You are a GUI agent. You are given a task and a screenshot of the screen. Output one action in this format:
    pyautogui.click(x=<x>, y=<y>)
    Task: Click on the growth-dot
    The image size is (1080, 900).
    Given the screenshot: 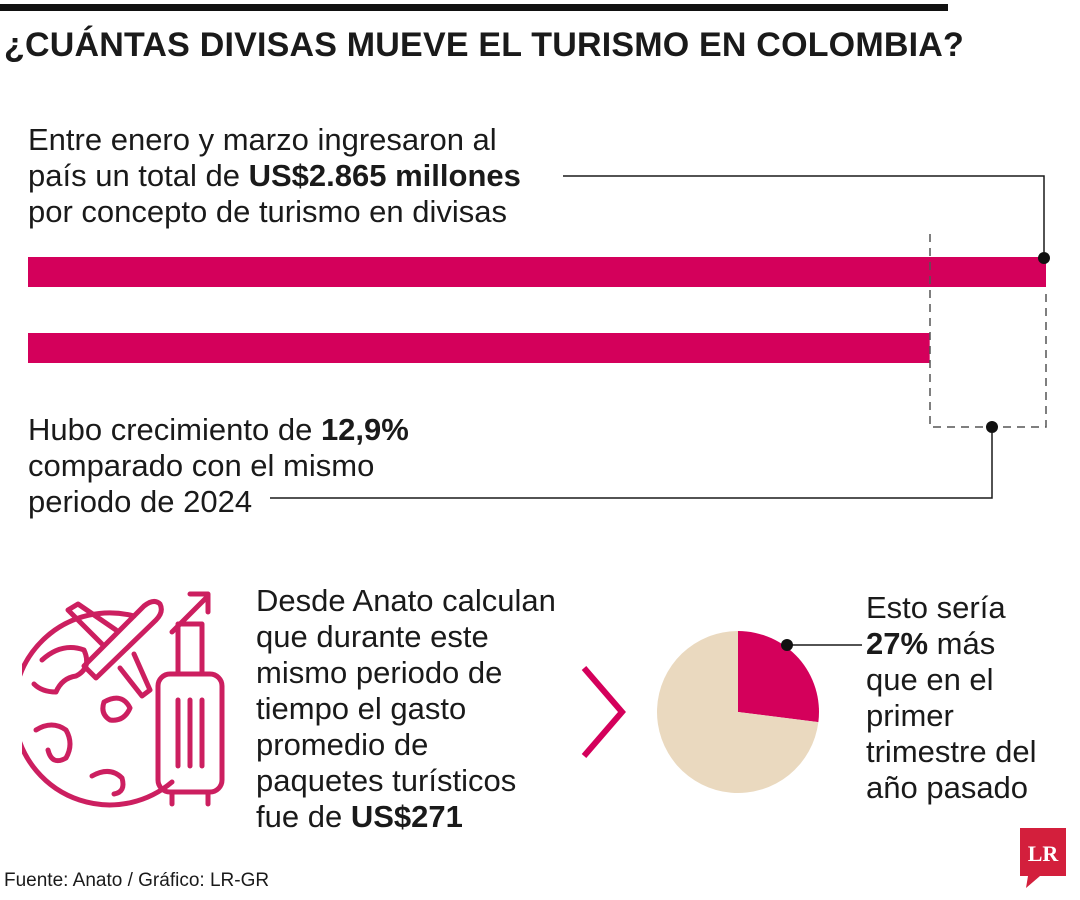 What is the action you would take?
    pyautogui.click(x=992, y=427)
    